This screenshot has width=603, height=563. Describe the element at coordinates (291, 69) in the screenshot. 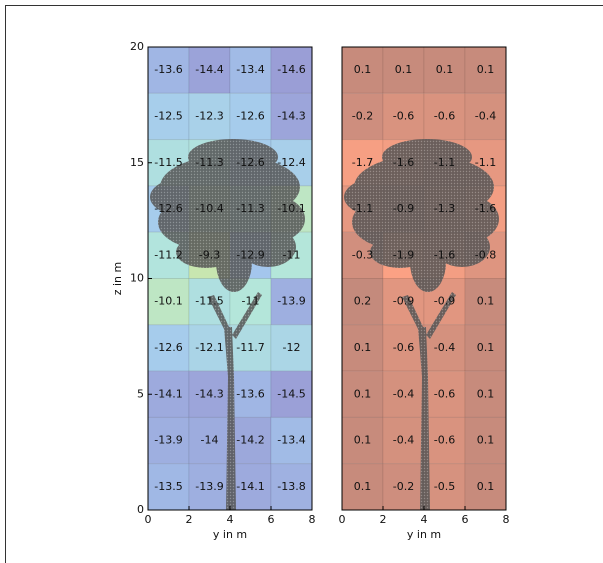

I see `cell-label: -14.6` at that location.